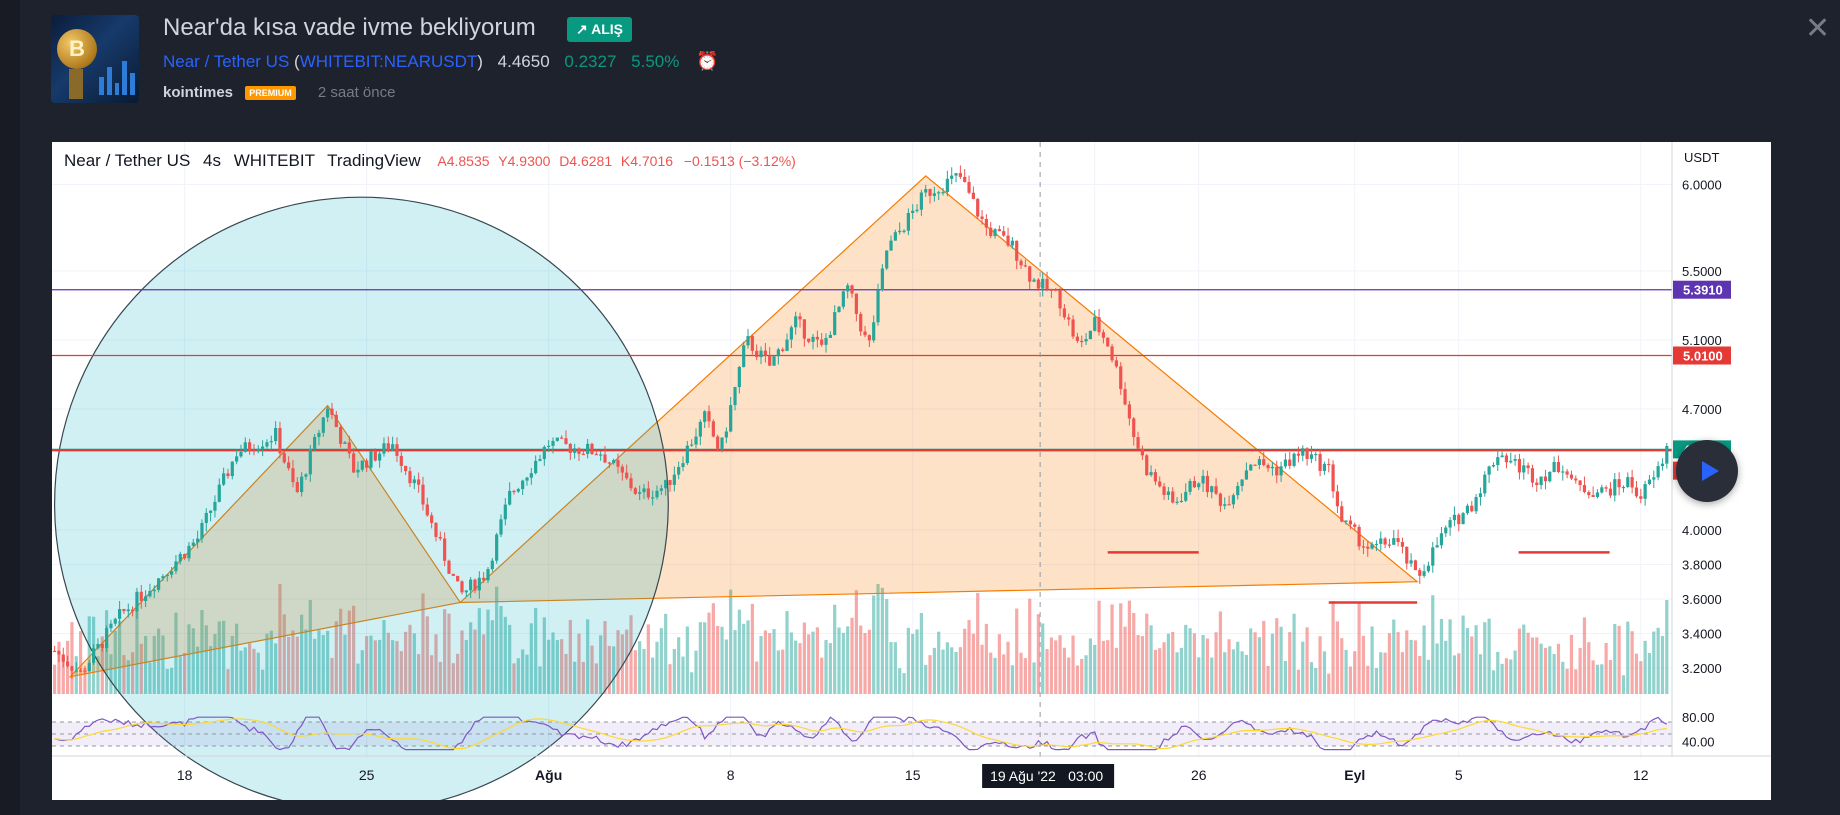  I want to click on buy-badge: ↗ ALIŞ, so click(599, 29).